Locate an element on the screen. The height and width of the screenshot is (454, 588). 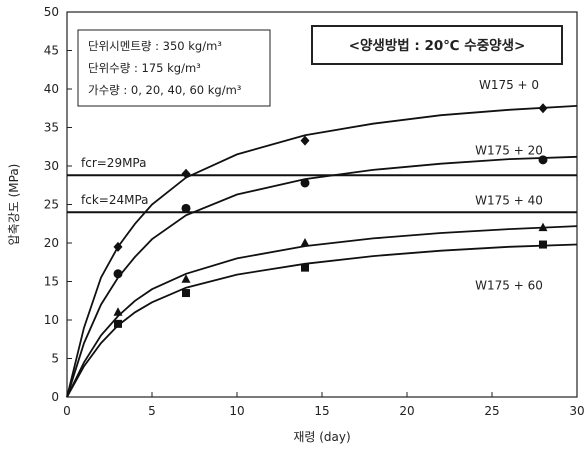
title-box-frame is located at coordinates (437, 45).